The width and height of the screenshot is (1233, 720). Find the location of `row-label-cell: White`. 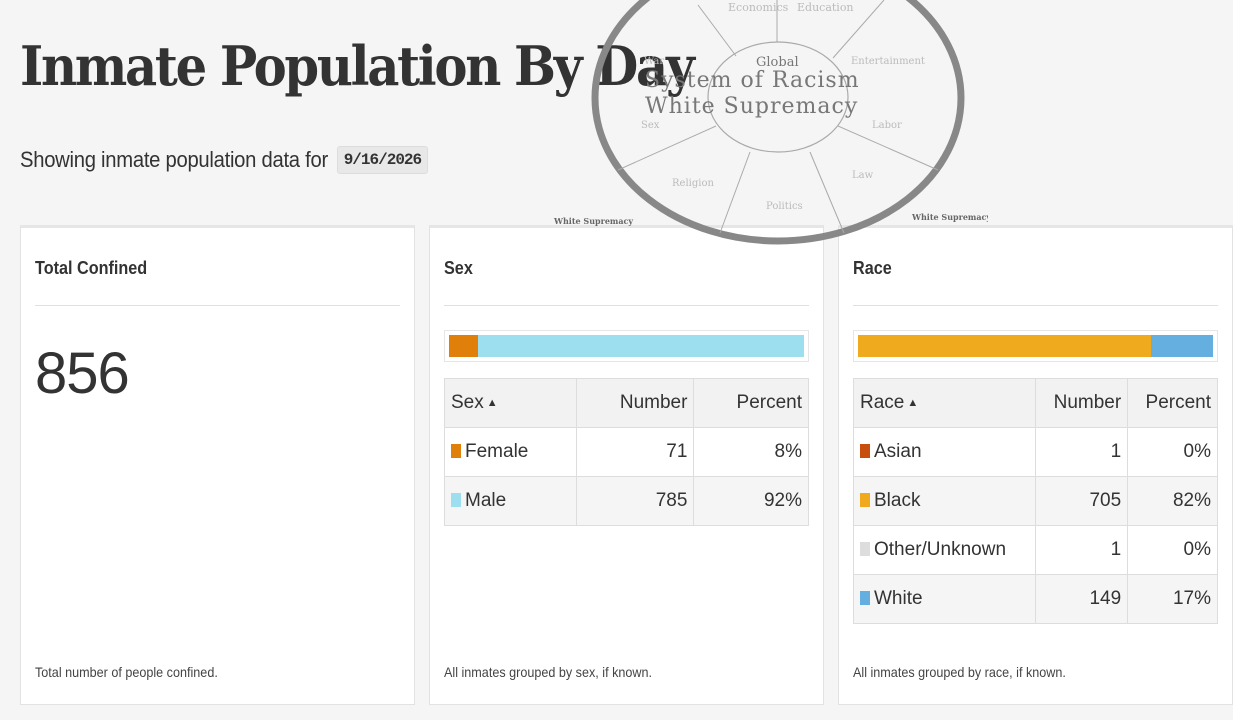

row-label-cell: White is located at coordinates (944, 599).